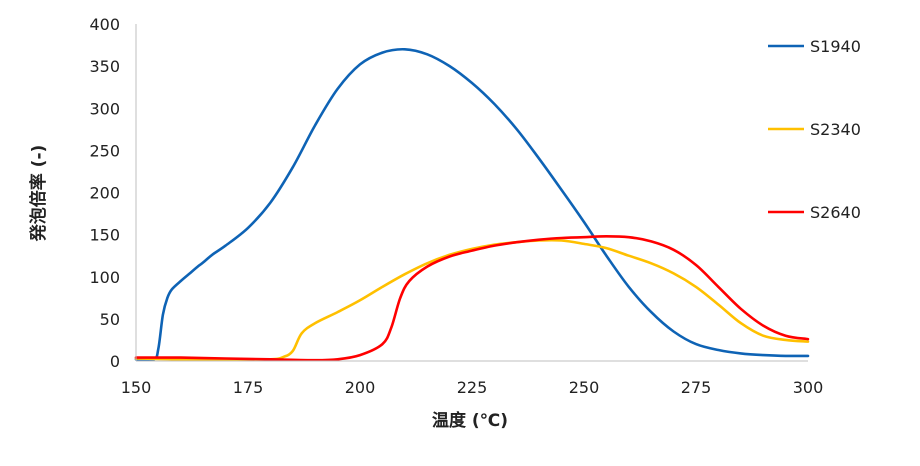 Image resolution: width=920 pixels, height=466 pixels. I want to click on y-axis-ticks: 0 50 100 150 200 250 300 350 400, so click(104, 193).